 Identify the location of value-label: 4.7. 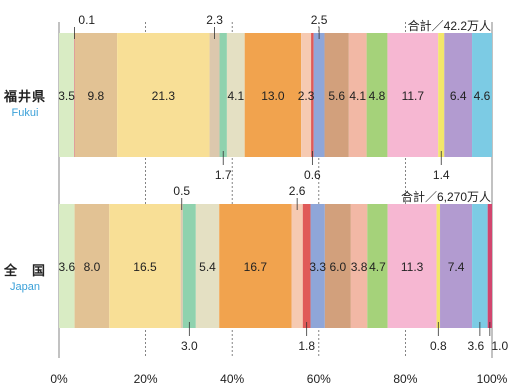
(377, 267).